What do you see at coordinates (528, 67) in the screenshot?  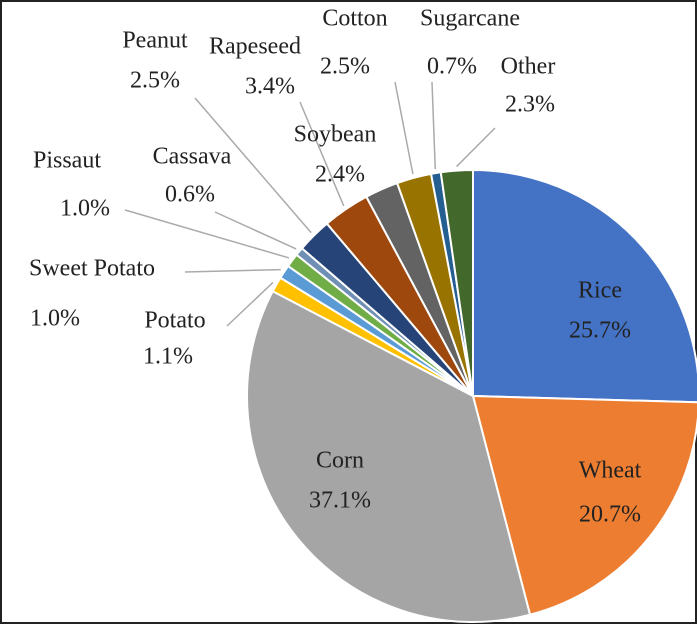 I see `slice-label: Other` at bounding box center [528, 67].